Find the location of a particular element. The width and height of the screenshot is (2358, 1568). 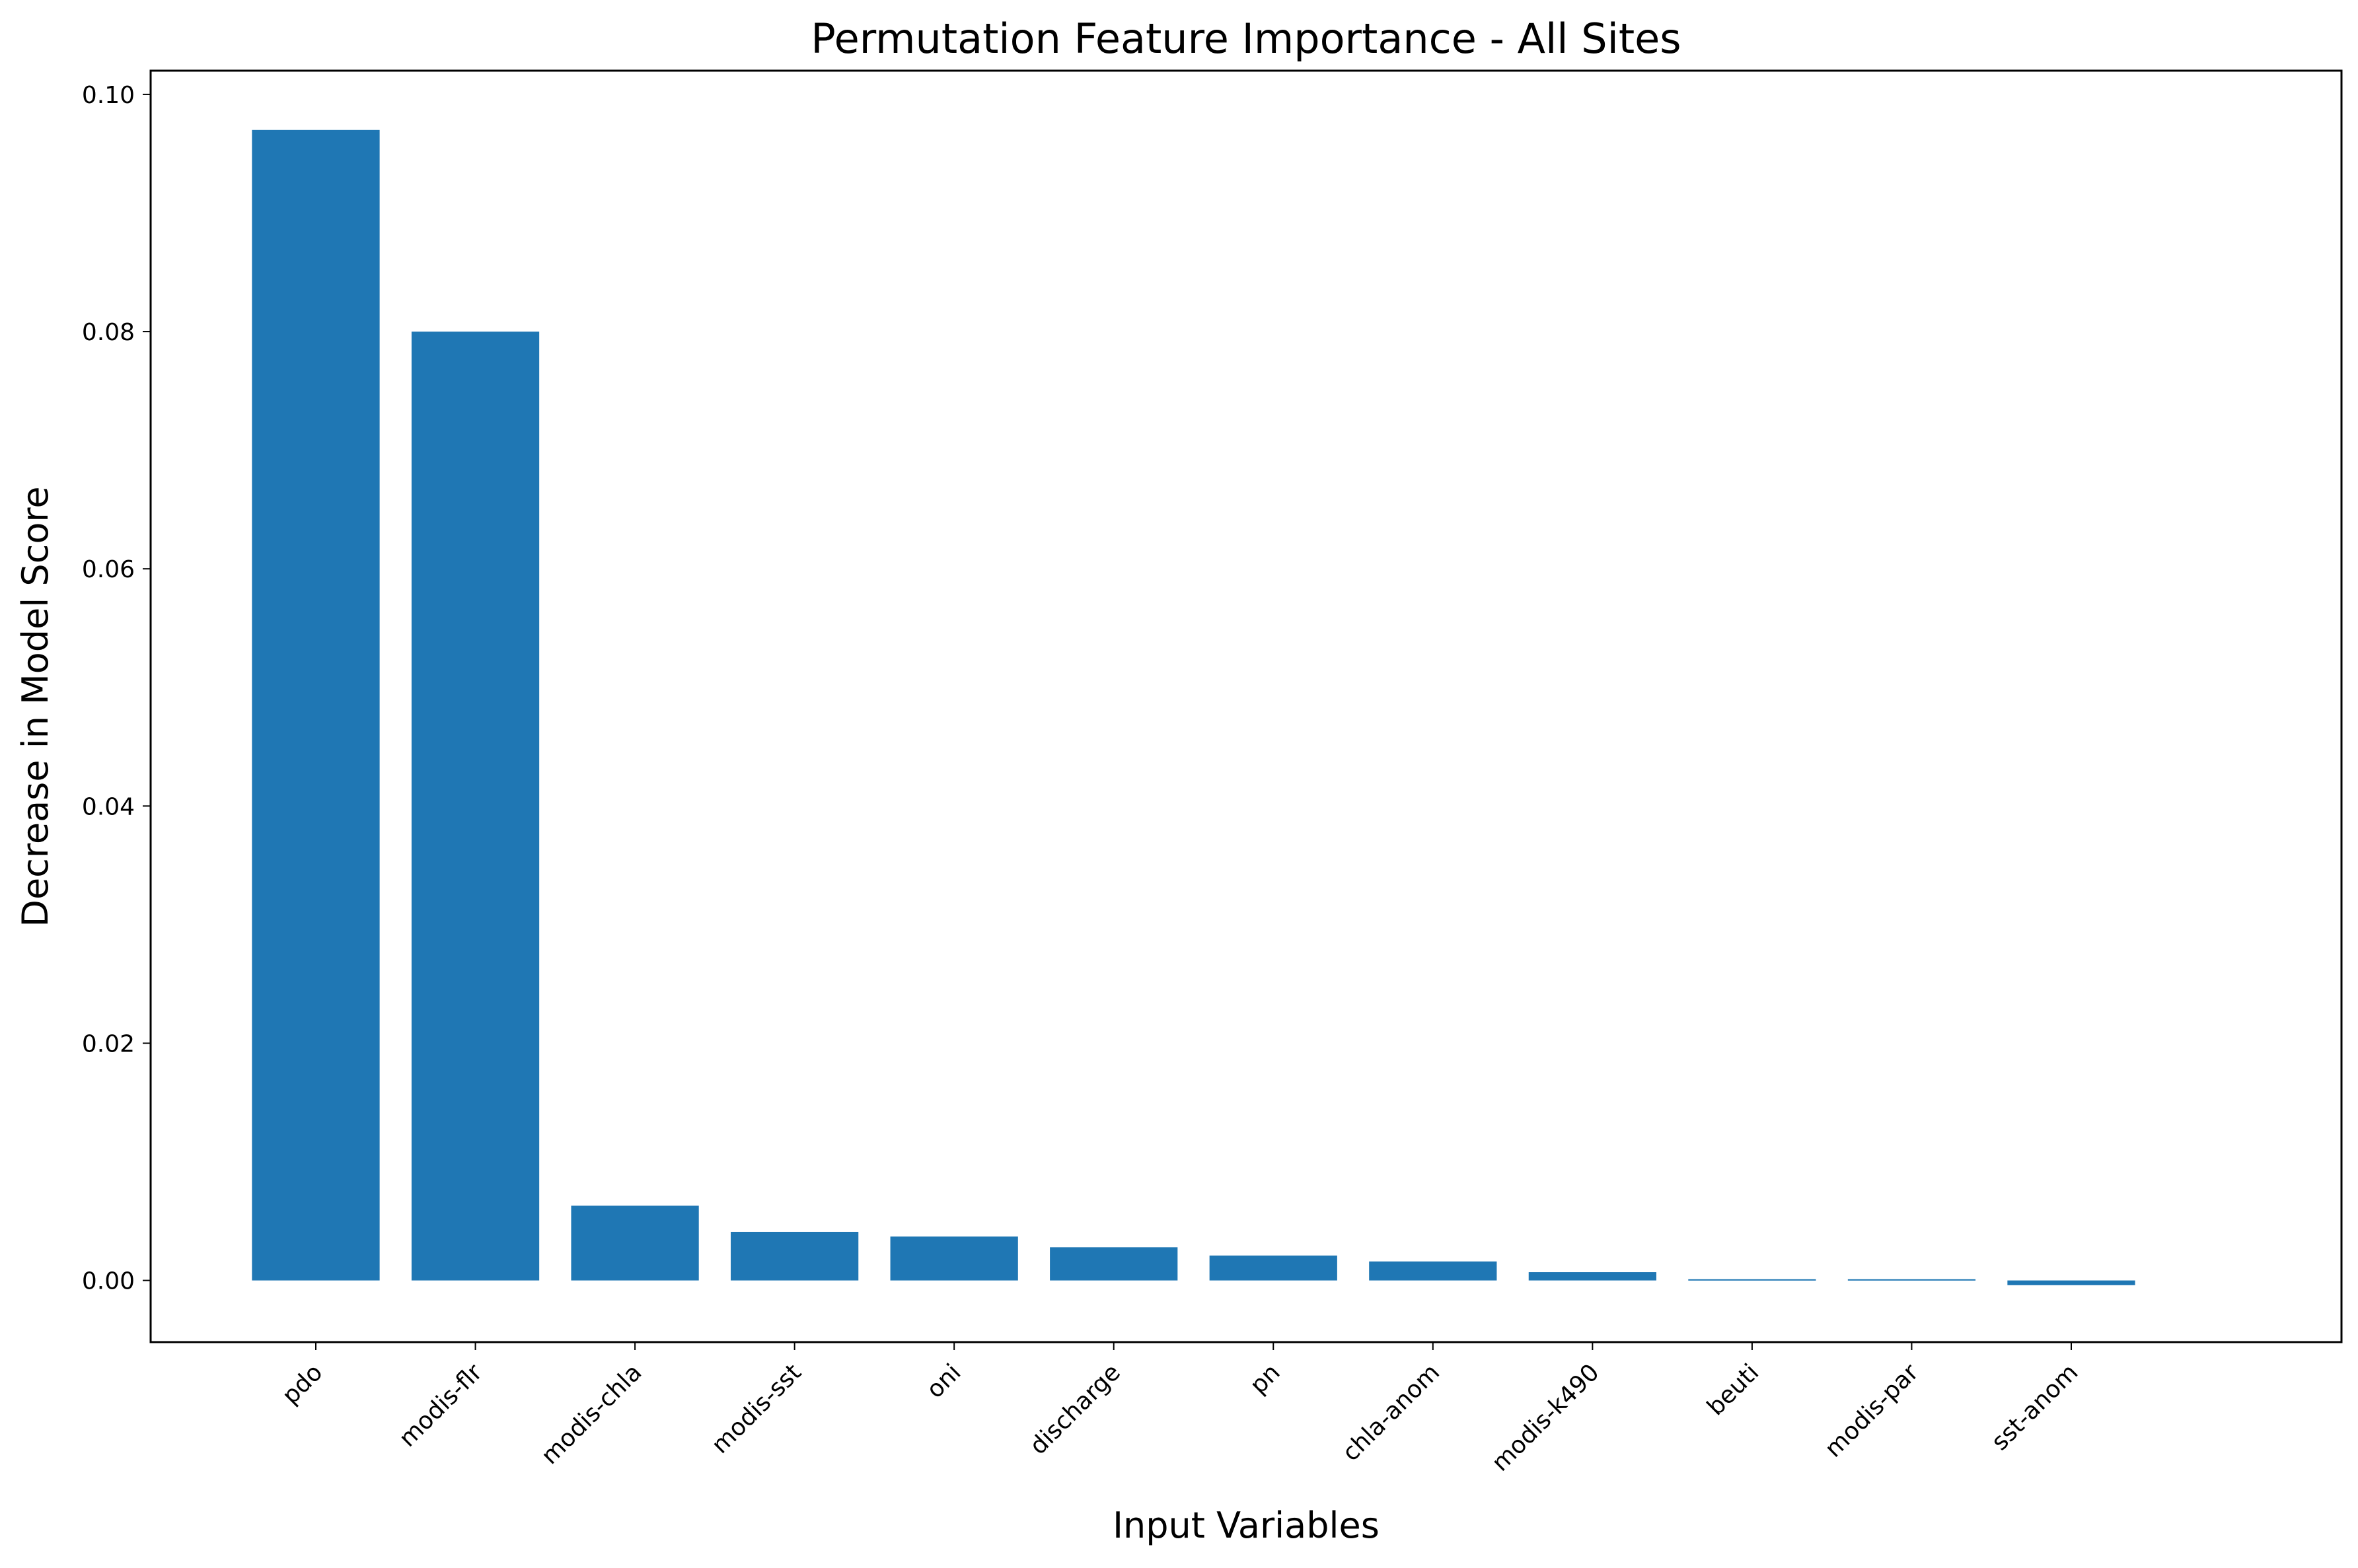

bar-sst-anom is located at coordinates (2071, 1282).